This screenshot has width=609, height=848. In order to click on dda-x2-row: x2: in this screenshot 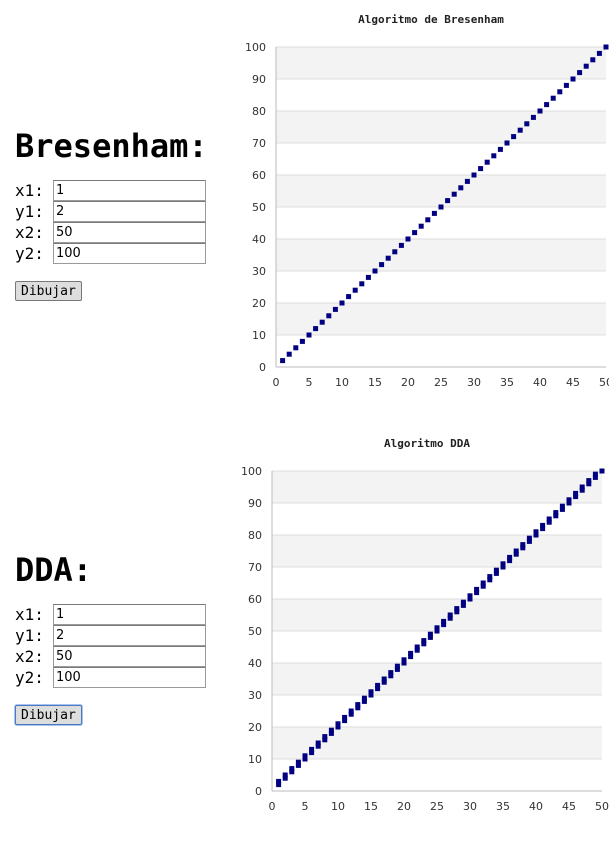, I will do `click(120, 656)`.